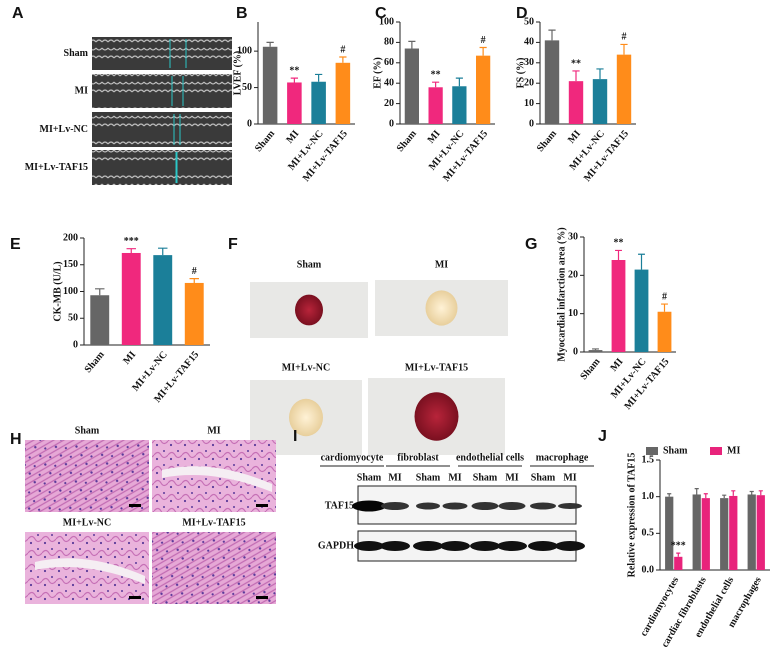 The image size is (784, 652). What do you see at coordinates (242, 13) in the screenshot?
I see `panel-letter: B` at bounding box center [242, 13].